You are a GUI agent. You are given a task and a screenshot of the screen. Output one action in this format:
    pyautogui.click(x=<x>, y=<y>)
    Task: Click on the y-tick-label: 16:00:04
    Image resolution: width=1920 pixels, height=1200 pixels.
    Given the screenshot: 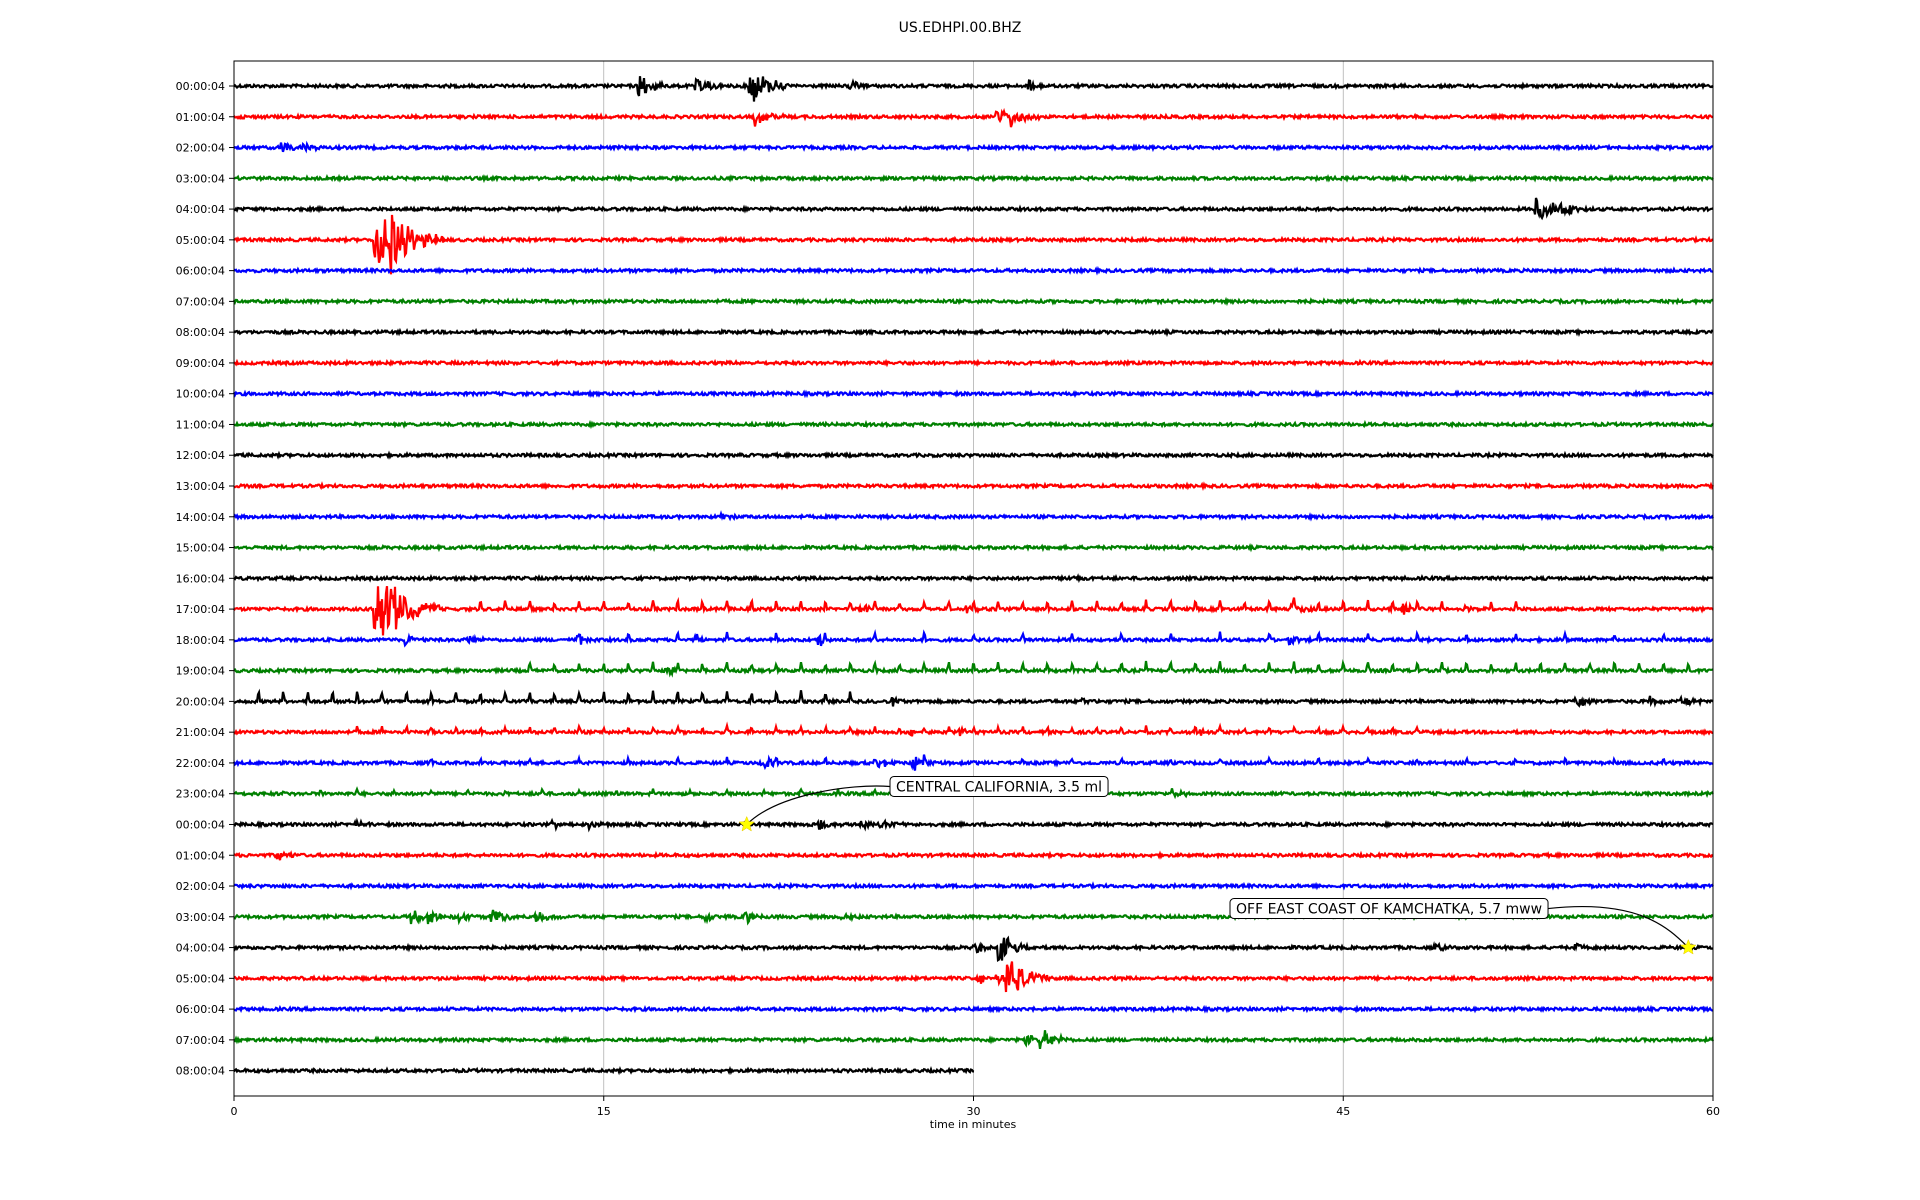 What is the action you would take?
    pyautogui.click(x=200, y=578)
    